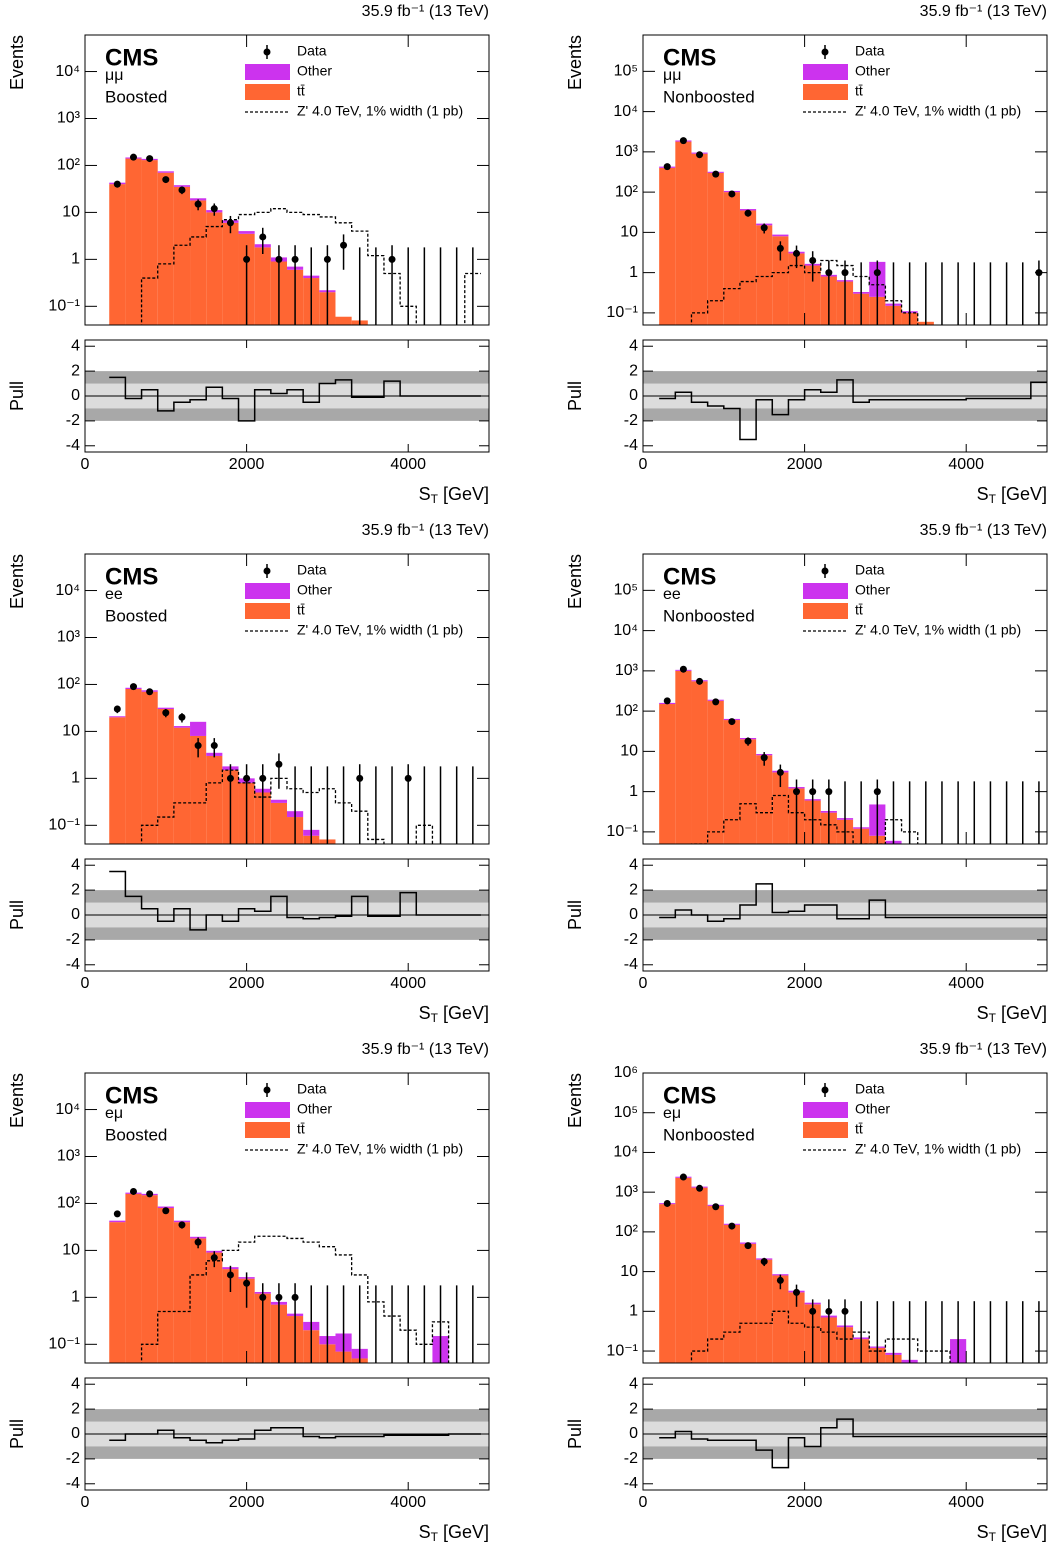 This screenshot has height=1553, width=1059. What do you see at coordinates (672, 75) in the screenshot?
I see `channel-label: μμ` at bounding box center [672, 75].